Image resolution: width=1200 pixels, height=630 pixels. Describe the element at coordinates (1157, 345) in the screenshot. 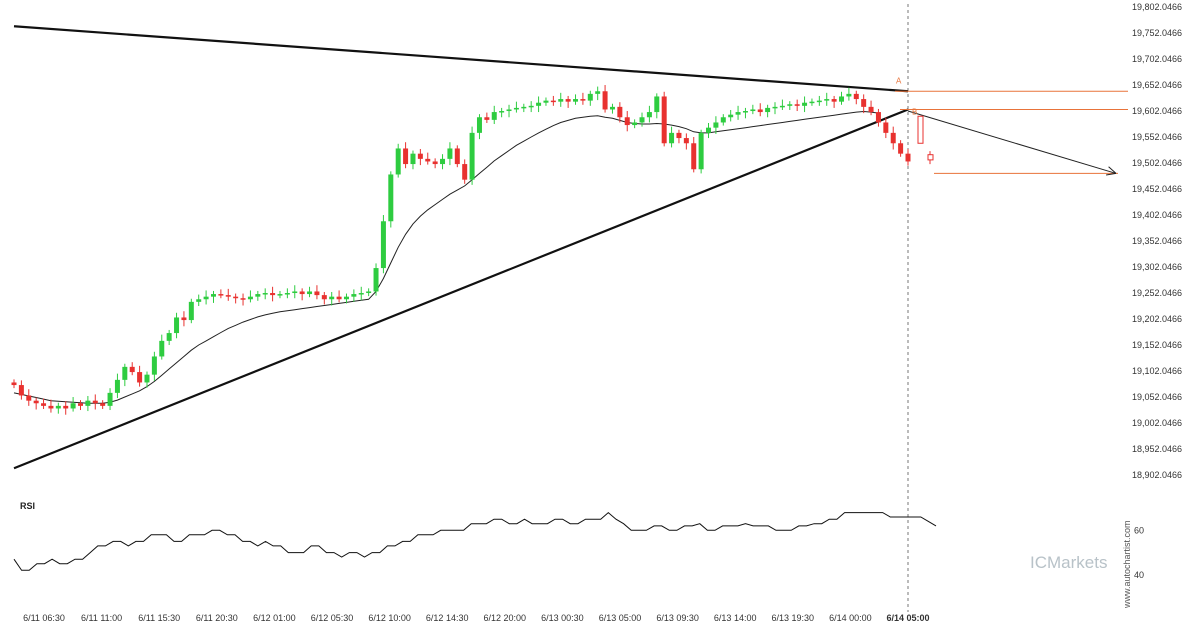

I see `price-tick-label: 19,152.0466` at that location.